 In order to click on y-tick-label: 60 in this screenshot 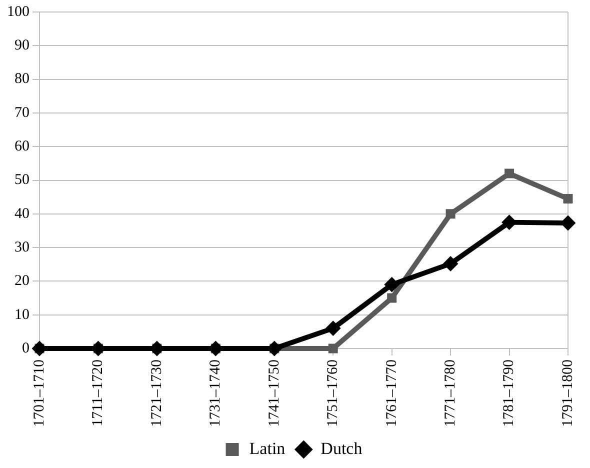, I will do `click(22, 146)`.